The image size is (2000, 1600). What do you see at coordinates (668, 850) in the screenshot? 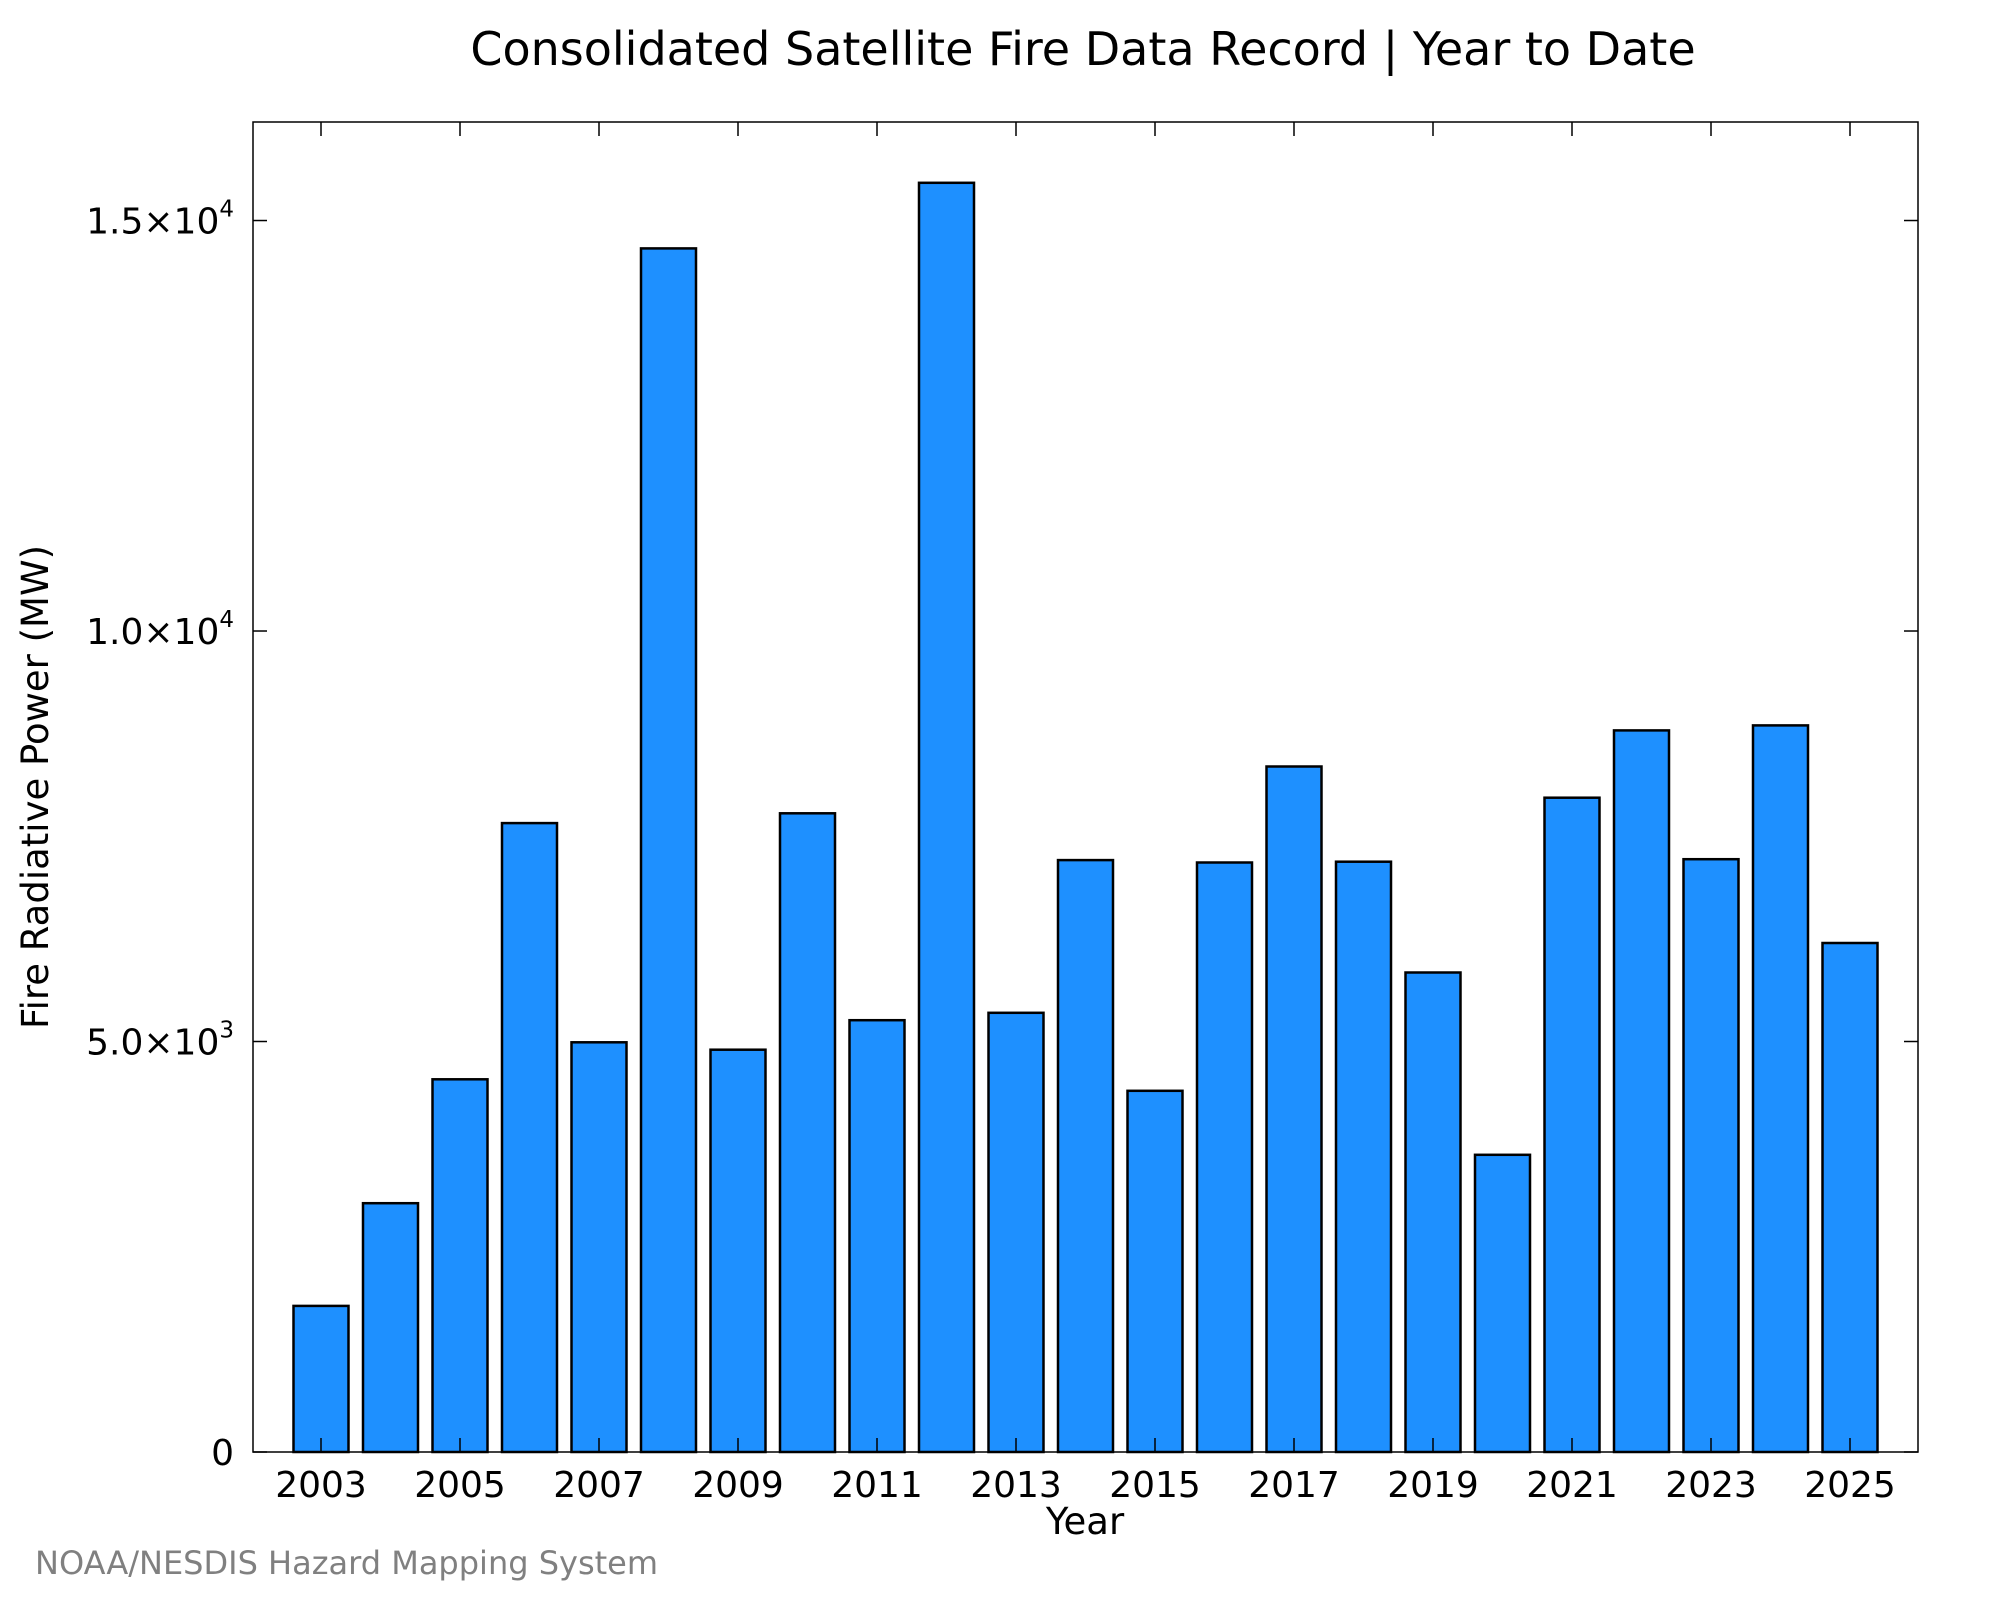
I see `bar-2008` at bounding box center [668, 850].